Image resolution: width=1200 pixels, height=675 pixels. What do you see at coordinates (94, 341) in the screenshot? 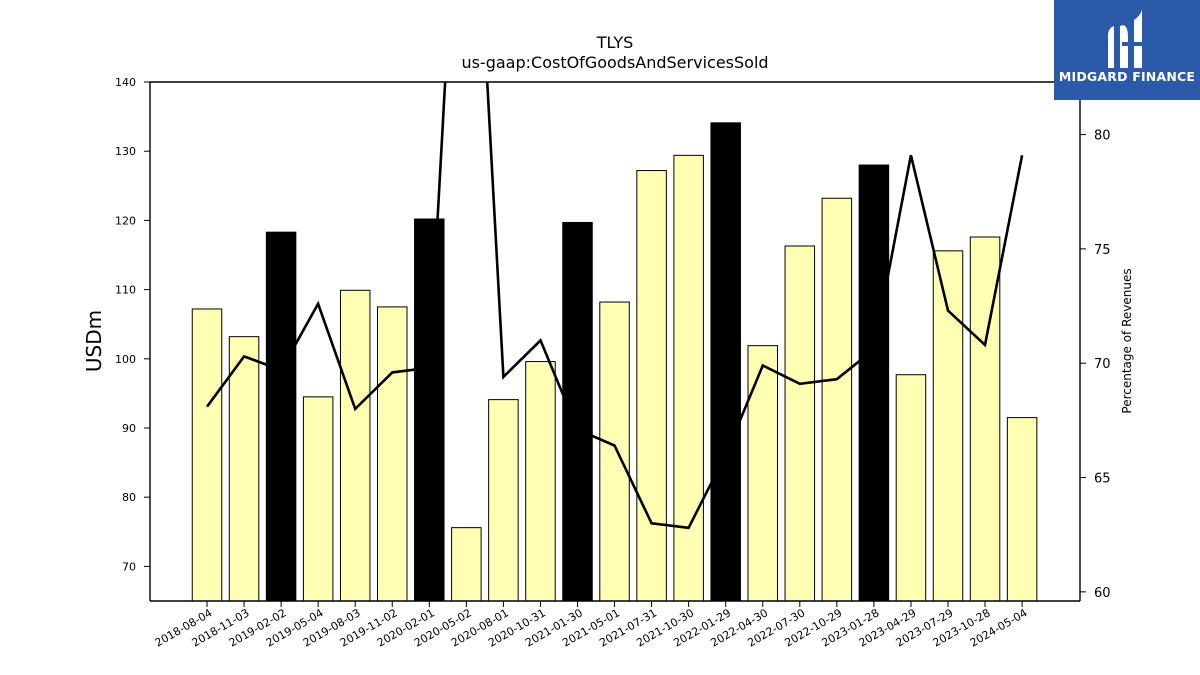
I see `y-axis-label: USDm` at bounding box center [94, 341].